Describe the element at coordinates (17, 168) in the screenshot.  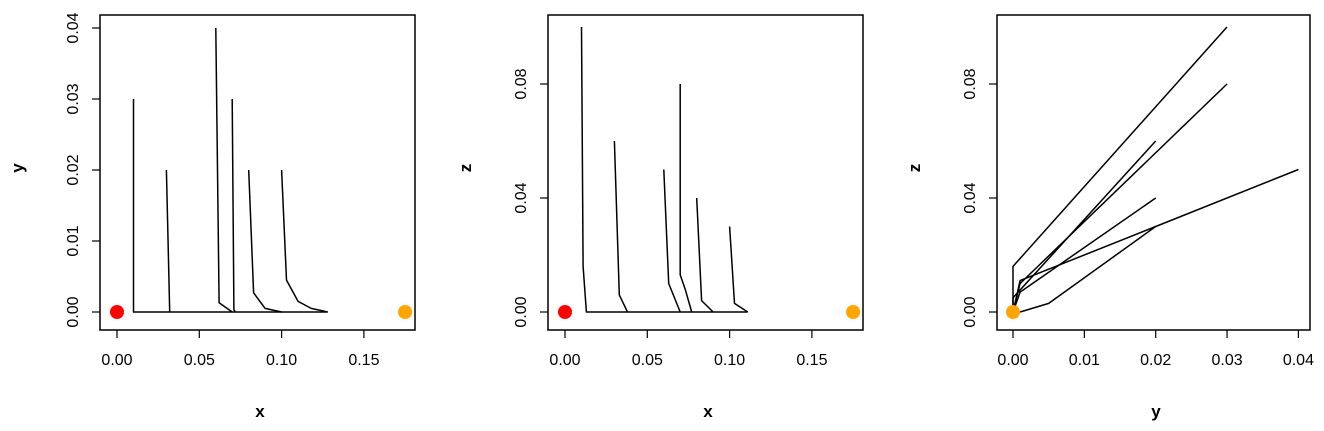
I see `y-axis-label-1: y` at that location.